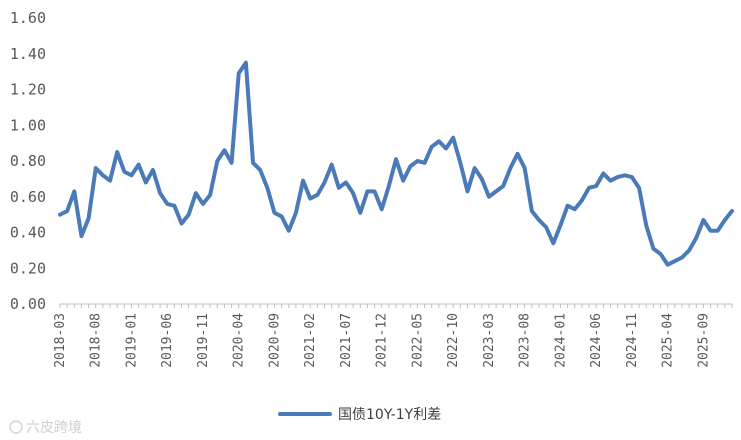 Image resolution: width=741 pixels, height=440 pixels. I want to click on x-axis-tick-marks, so click(396, 306).